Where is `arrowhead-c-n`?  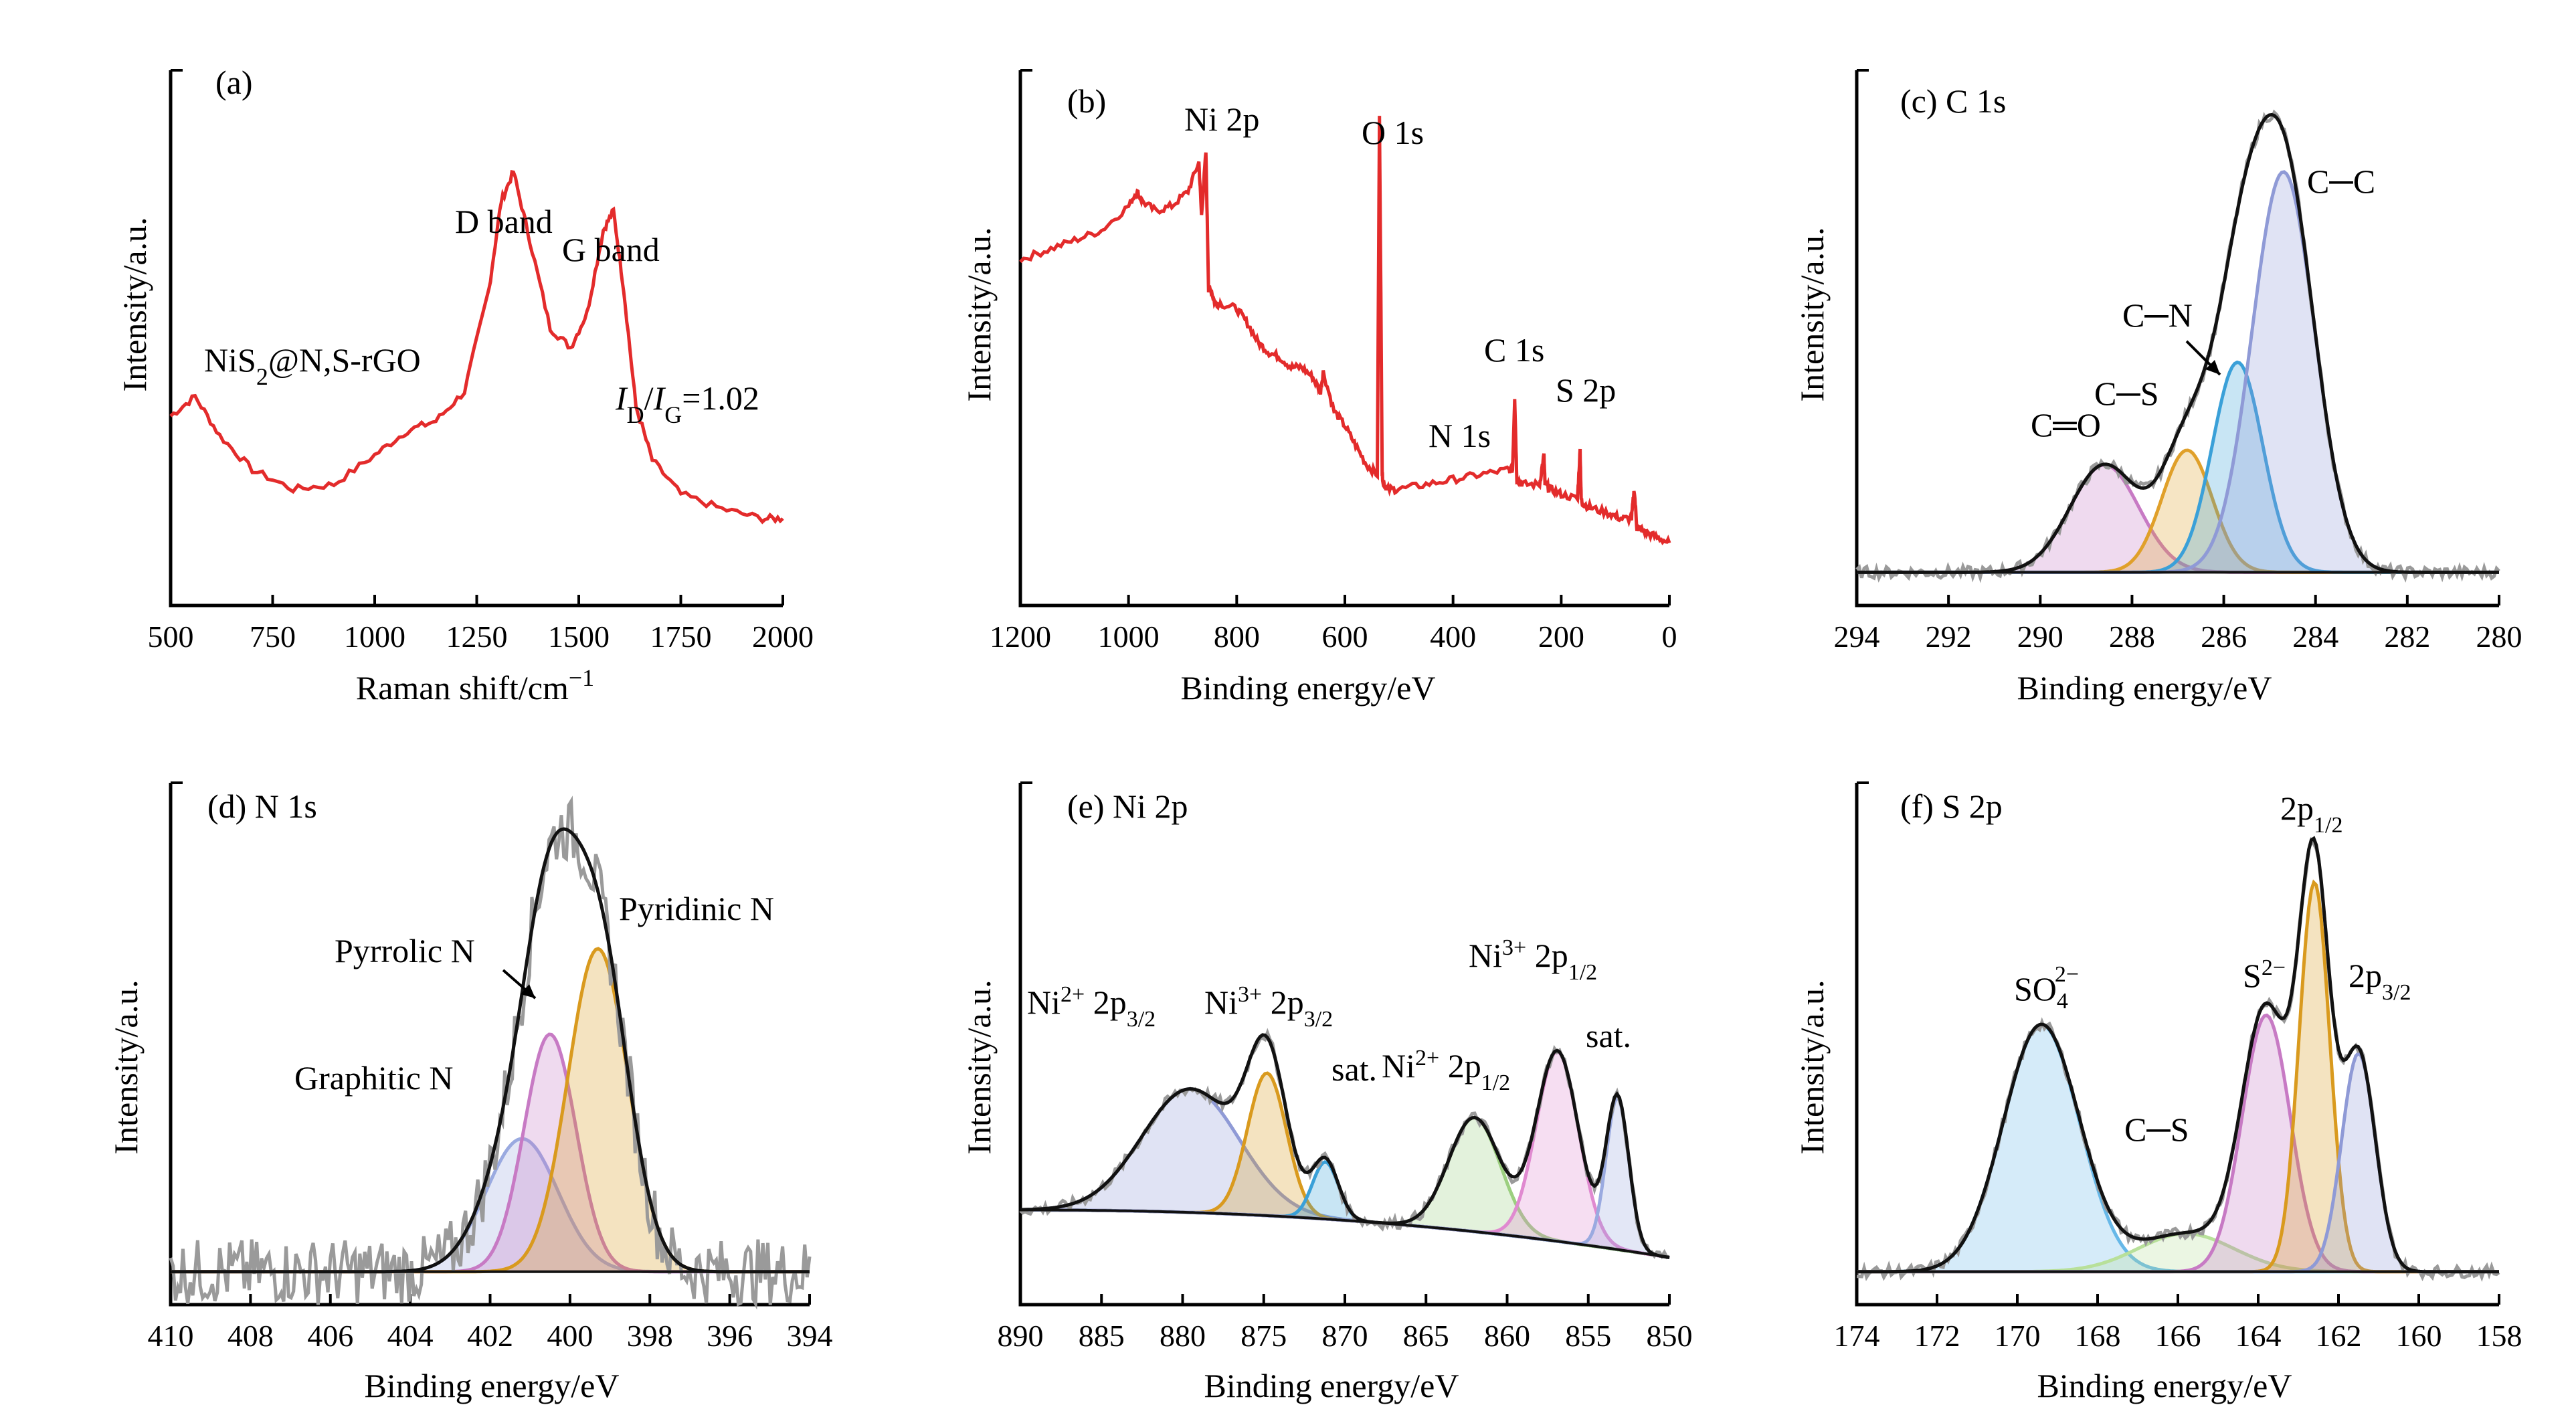
arrowhead-c-n is located at coordinates (2212, 367).